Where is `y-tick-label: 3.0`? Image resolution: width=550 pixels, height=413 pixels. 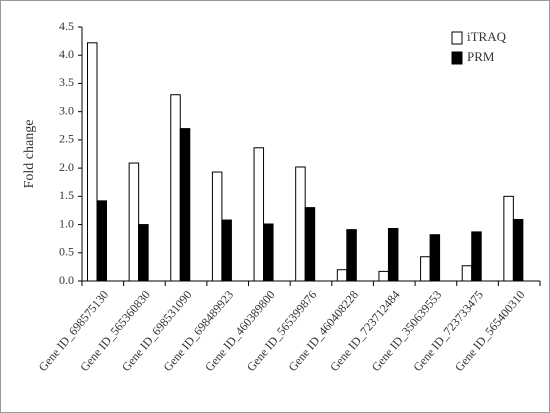
y-tick-label: 3.0 is located at coordinates (66, 110).